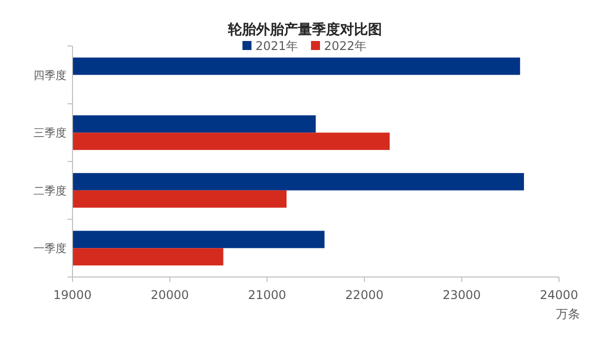 This screenshot has height=349, width=608. Describe the element at coordinates (364, 295) in the screenshot. I see `x-tick-label: 22000` at that location.